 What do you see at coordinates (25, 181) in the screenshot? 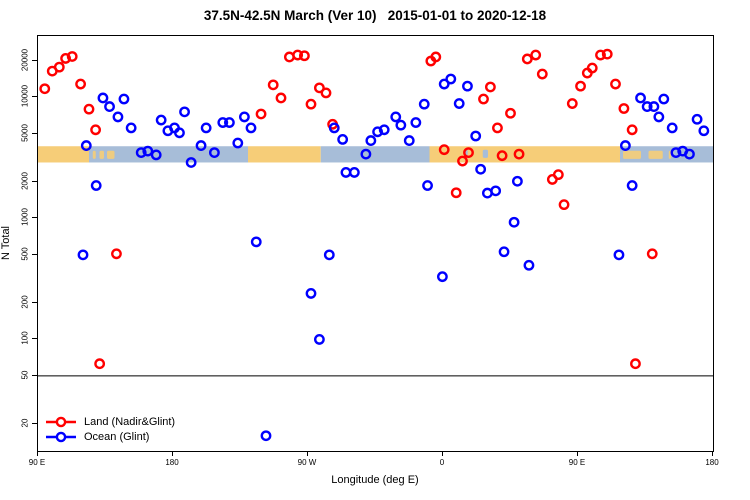
I see `y-tick-label: 2000` at bounding box center [25, 181].